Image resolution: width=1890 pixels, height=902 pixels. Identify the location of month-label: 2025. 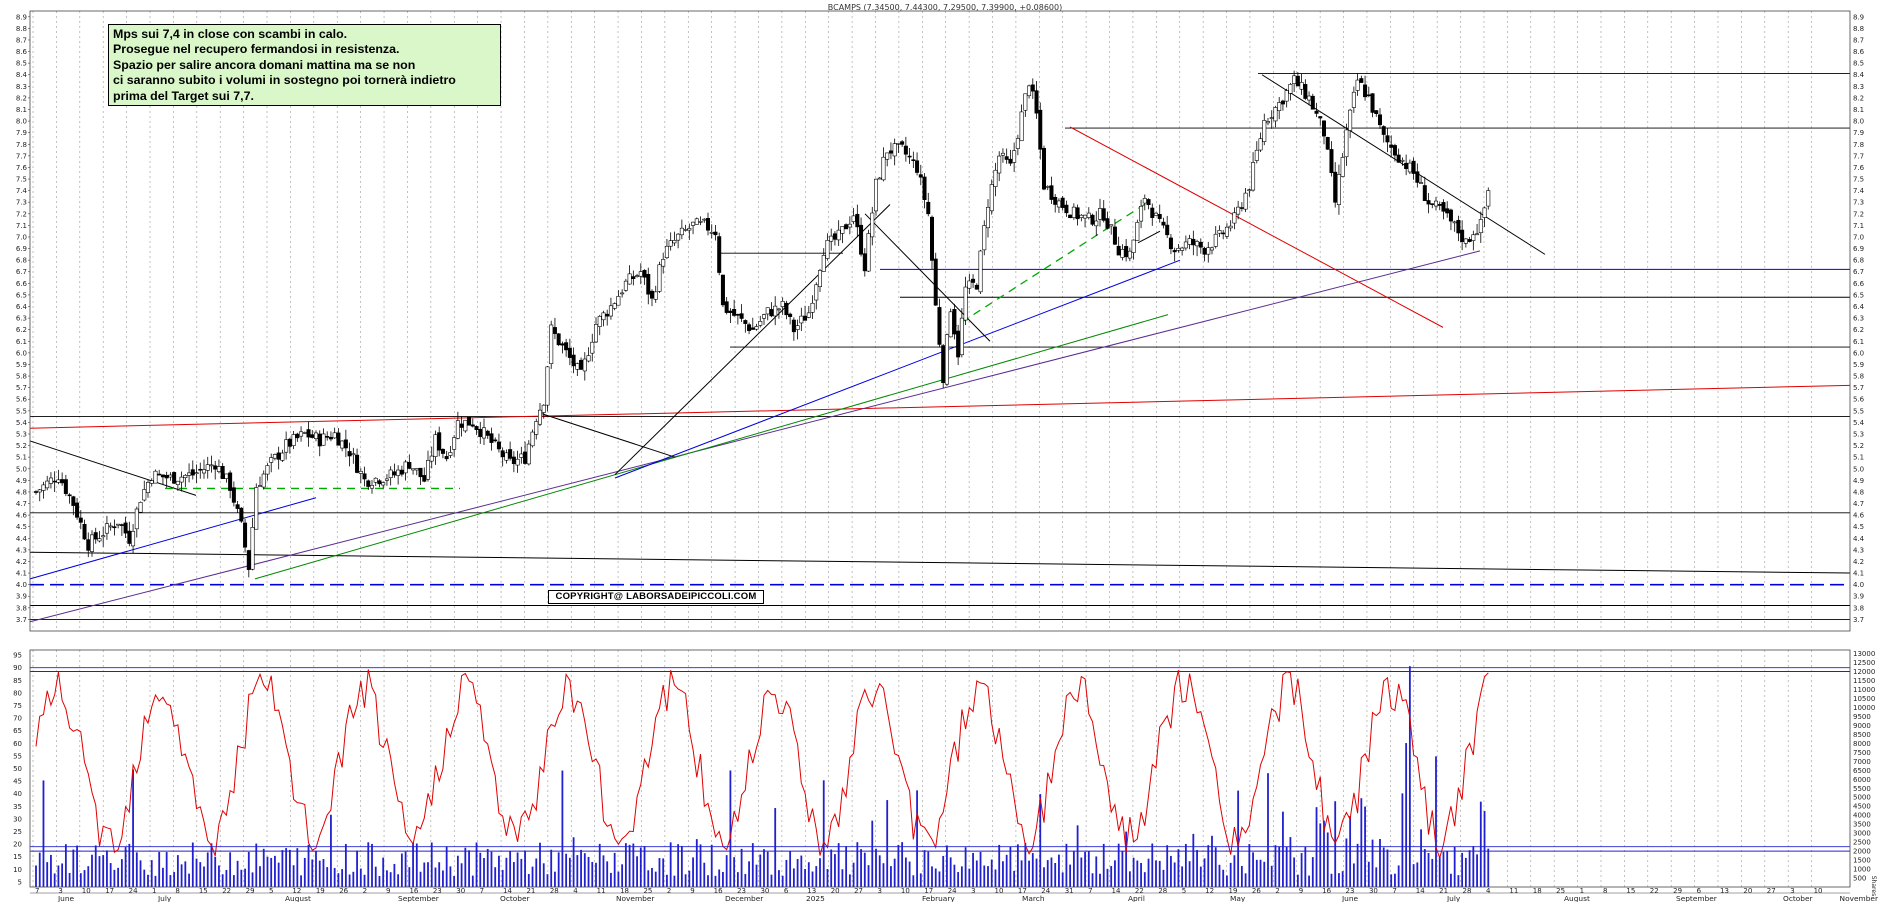
(815, 898).